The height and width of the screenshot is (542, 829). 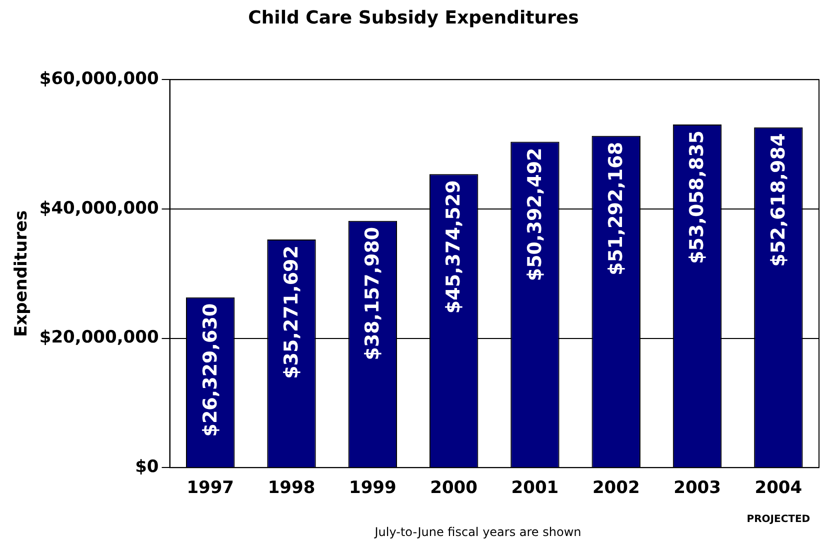 What do you see at coordinates (697, 197) in the screenshot?
I see `data-label: $53,058,835` at bounding box center [697, 197].